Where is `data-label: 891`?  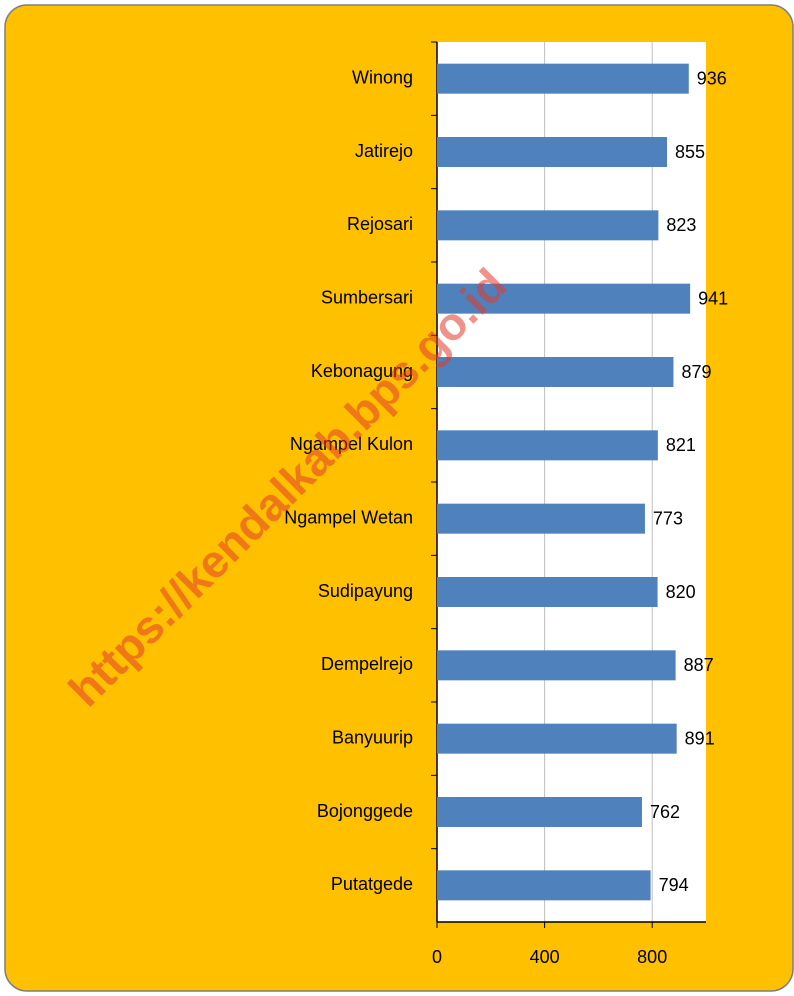 data-label: 891 is located at coordinates (700, 738).